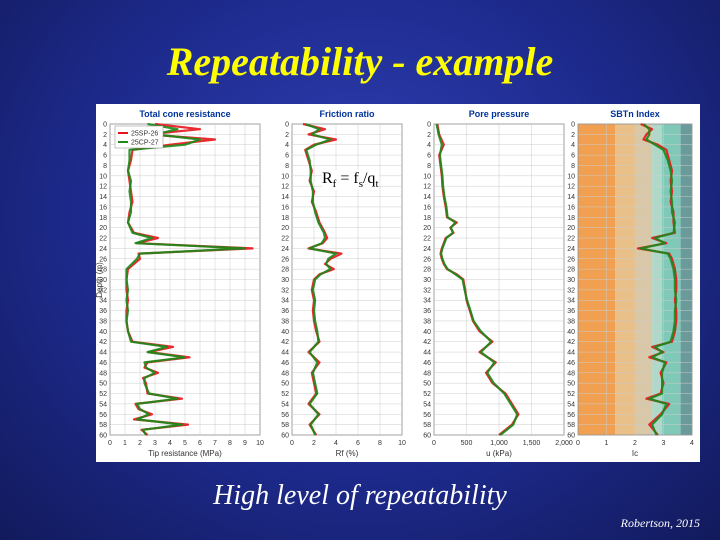  What do you see at coordinates (144, 134) in the screenshot?
I see `legend-label: 25SP-26` at bounding box center [144, 134].